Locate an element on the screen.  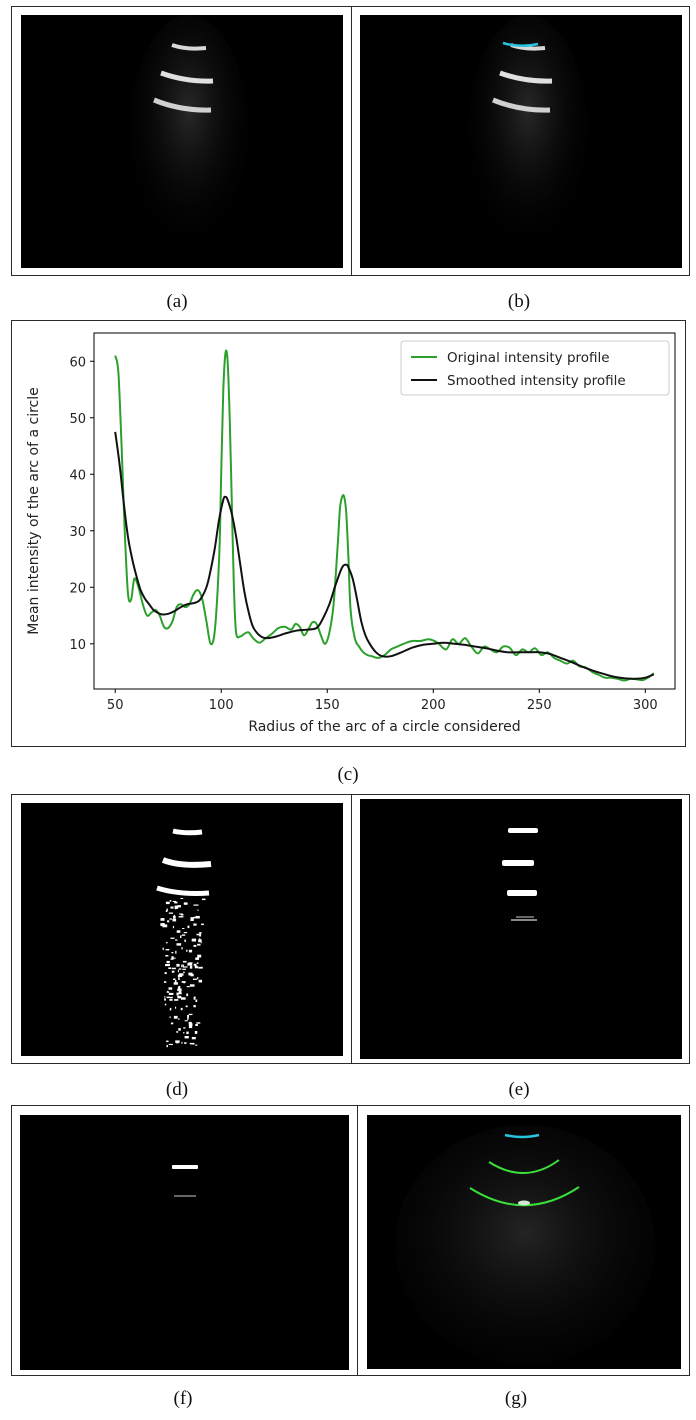
y-tick-label: 60 is located at coordinates (77, 362).